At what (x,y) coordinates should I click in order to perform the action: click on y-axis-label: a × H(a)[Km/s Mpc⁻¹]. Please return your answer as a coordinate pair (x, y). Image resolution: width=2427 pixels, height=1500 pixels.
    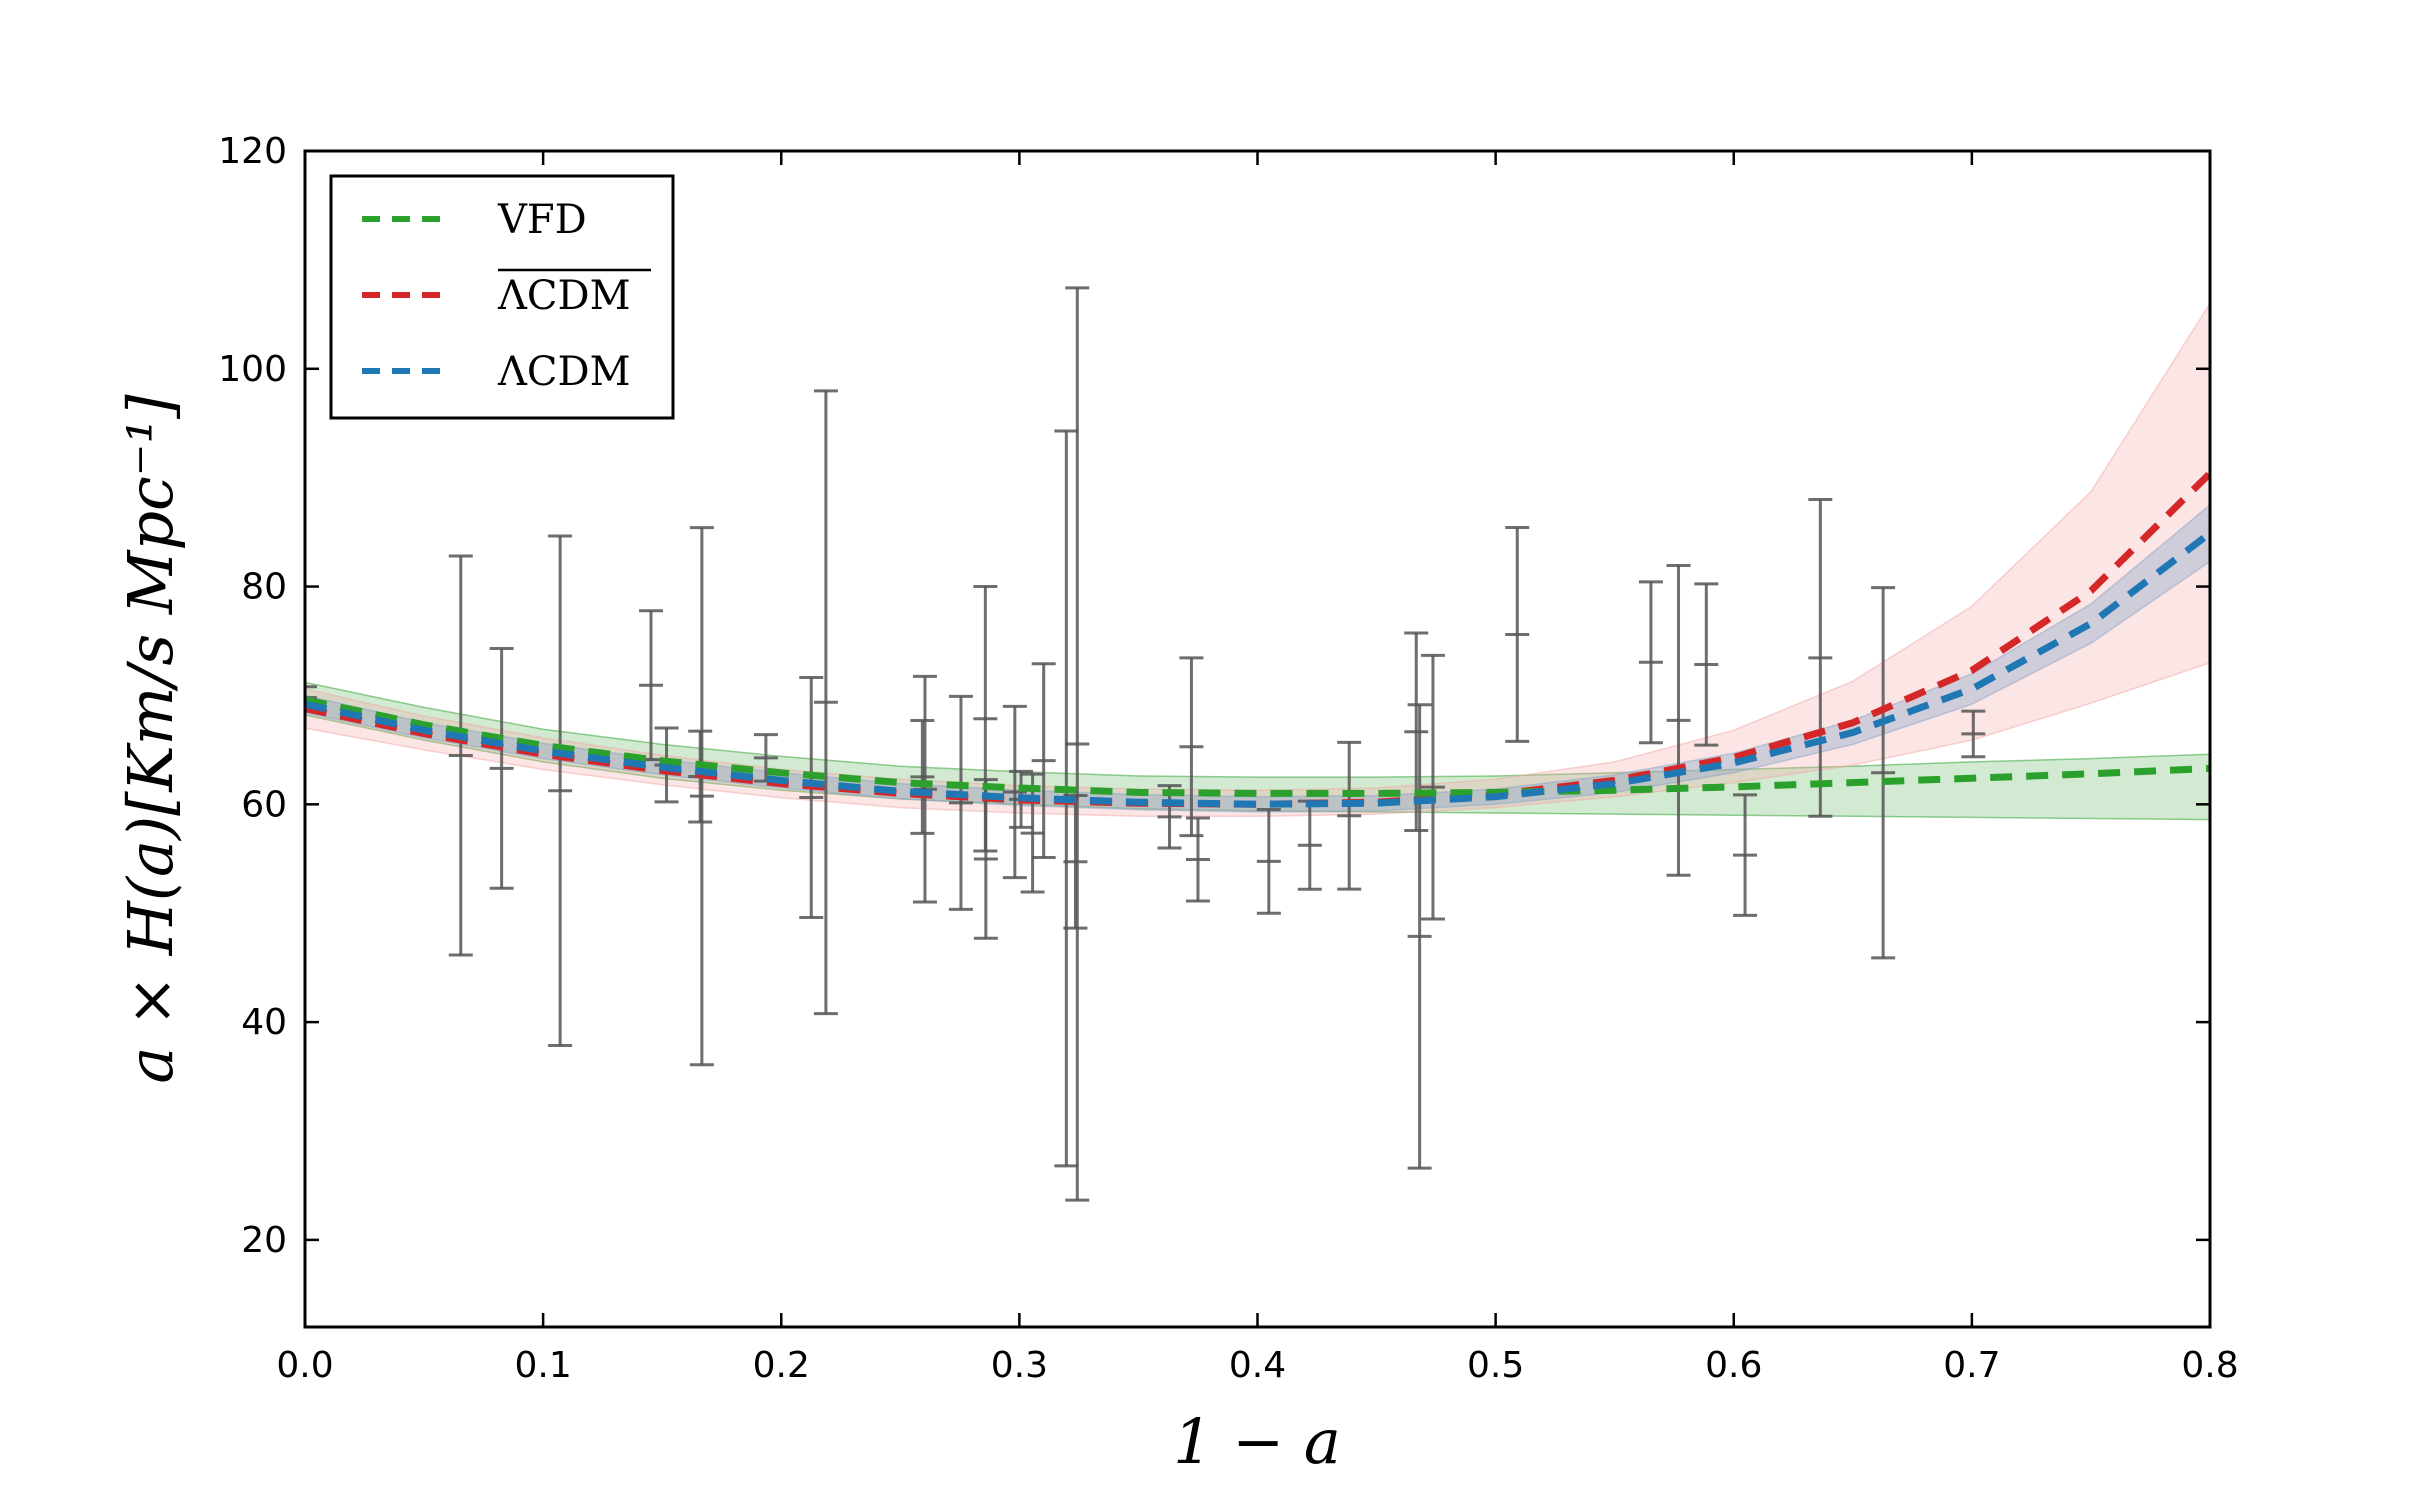
    Looking at the image, I should click on (150, 739).